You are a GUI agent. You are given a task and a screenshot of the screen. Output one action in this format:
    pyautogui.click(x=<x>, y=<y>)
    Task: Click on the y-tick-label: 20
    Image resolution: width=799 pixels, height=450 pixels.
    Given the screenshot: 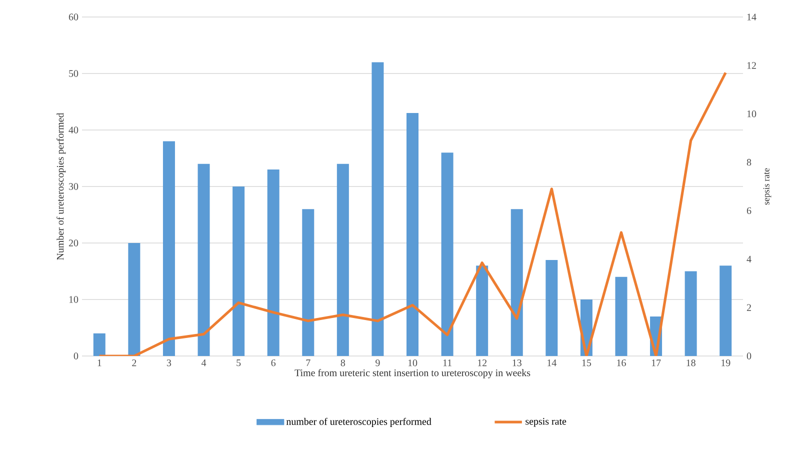 What is the action you would take?
    pyautogui.click(x=73, y=243)
    